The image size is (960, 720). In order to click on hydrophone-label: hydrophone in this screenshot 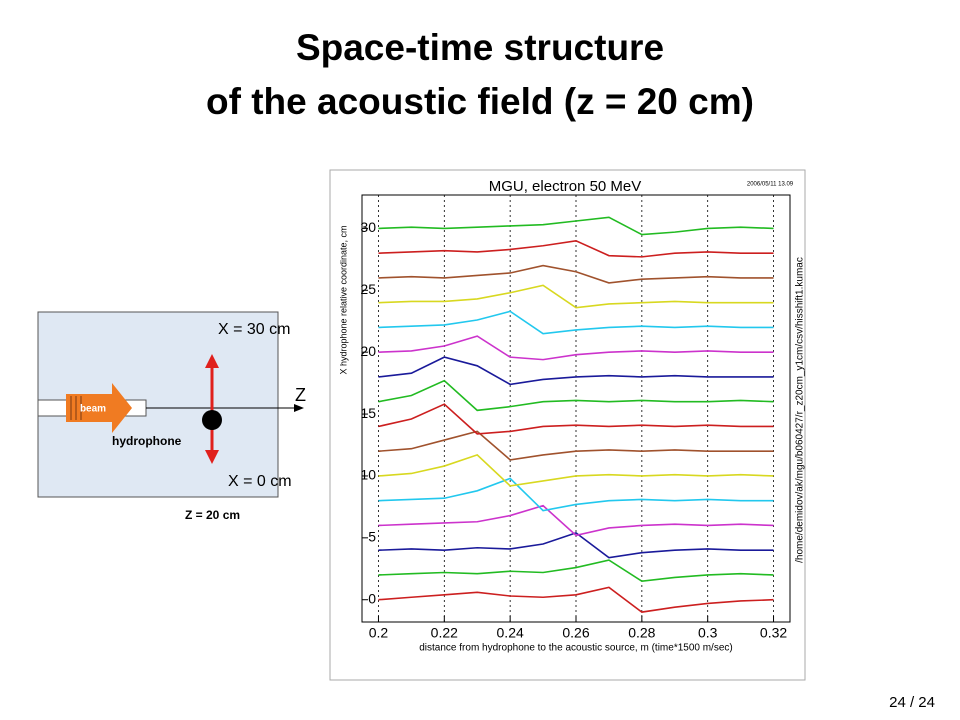, I will do `click(147, 441)`.